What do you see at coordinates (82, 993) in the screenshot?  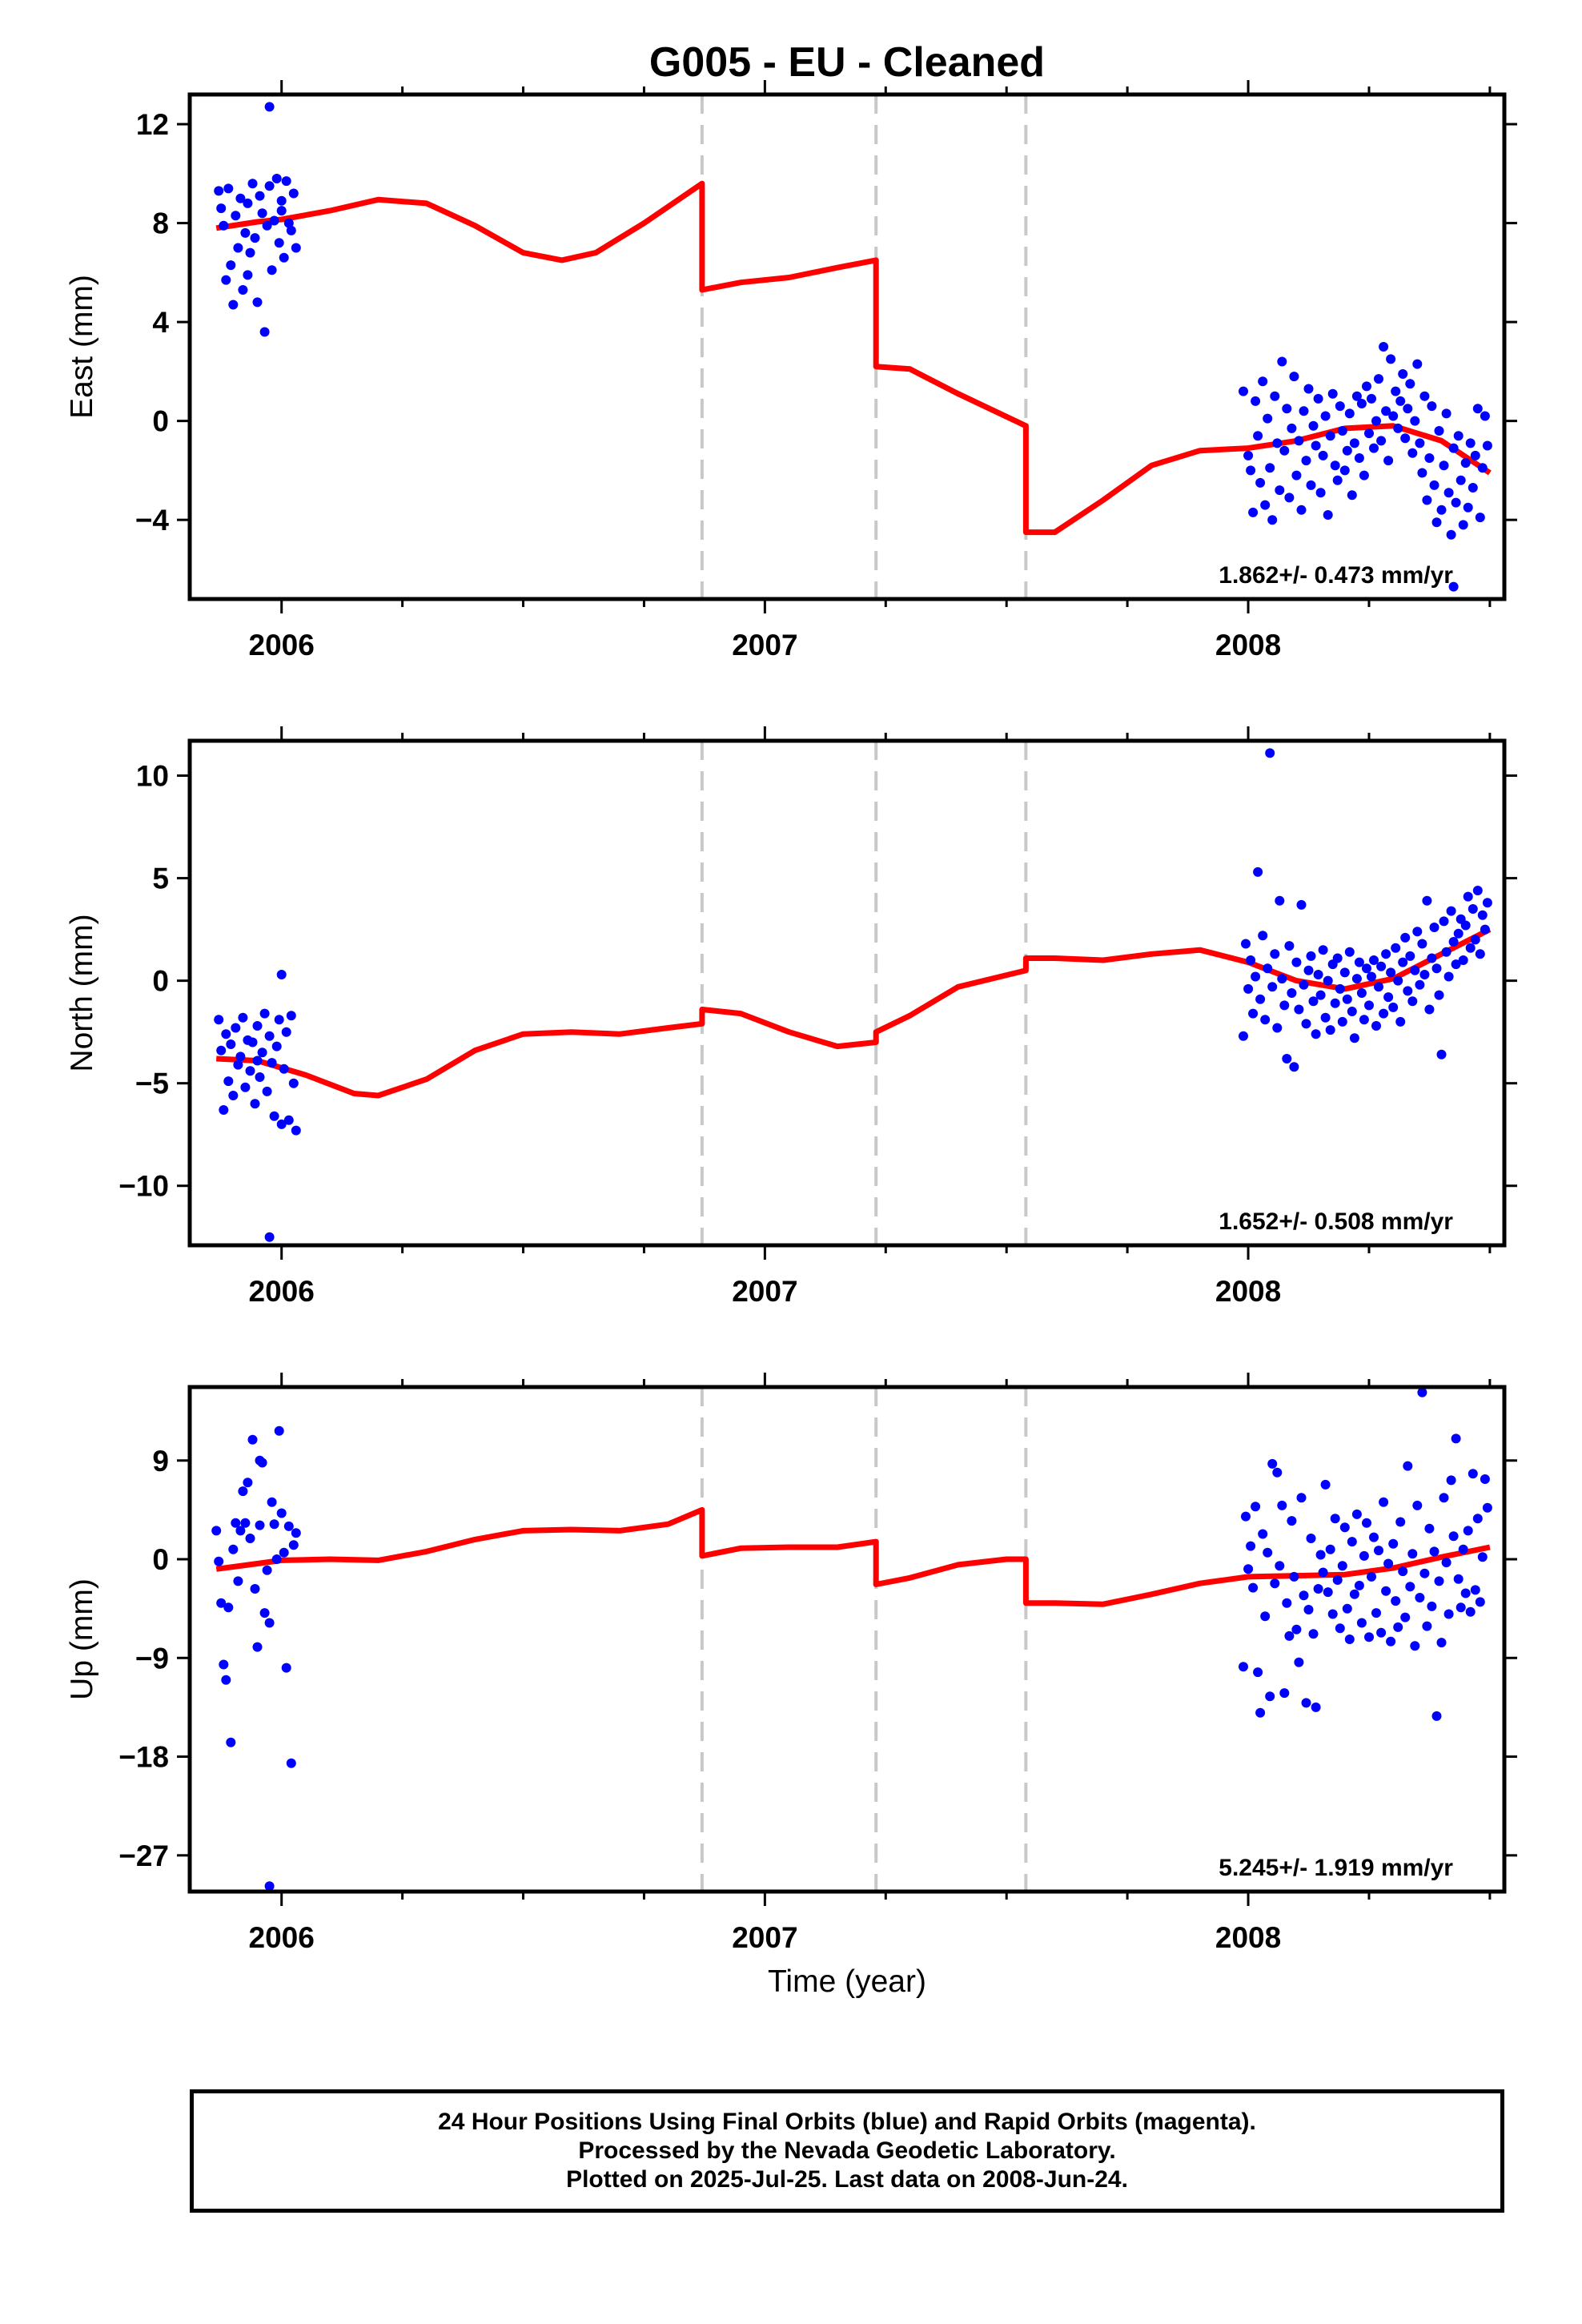 I see `north-y-axis-label: North (mm)` at bounding box center [82, 993].